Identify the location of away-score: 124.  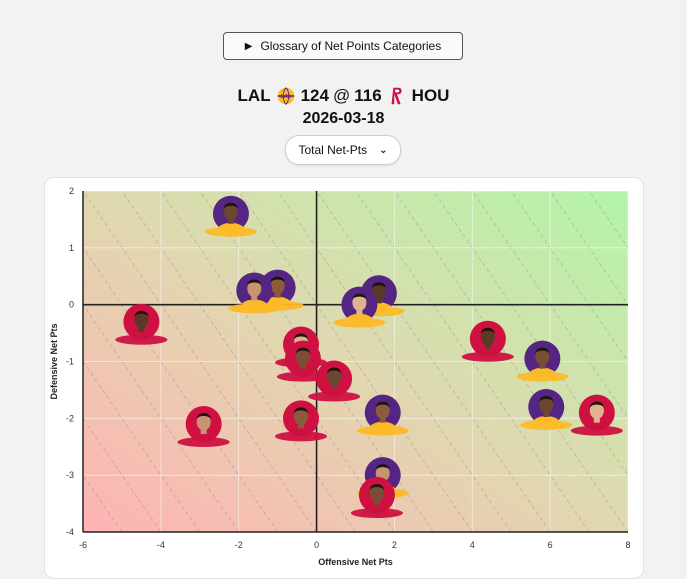
(314, 95).